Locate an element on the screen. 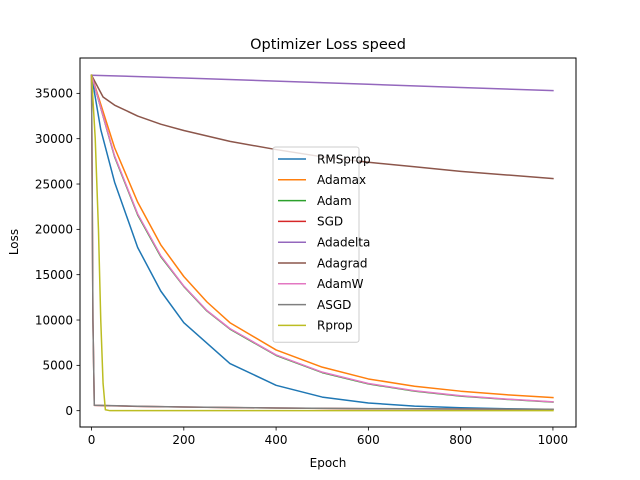 The width and height of the screenshot is (640, 480). legend-label-adadelta: Adadelta is located at coordinates (343, 243).